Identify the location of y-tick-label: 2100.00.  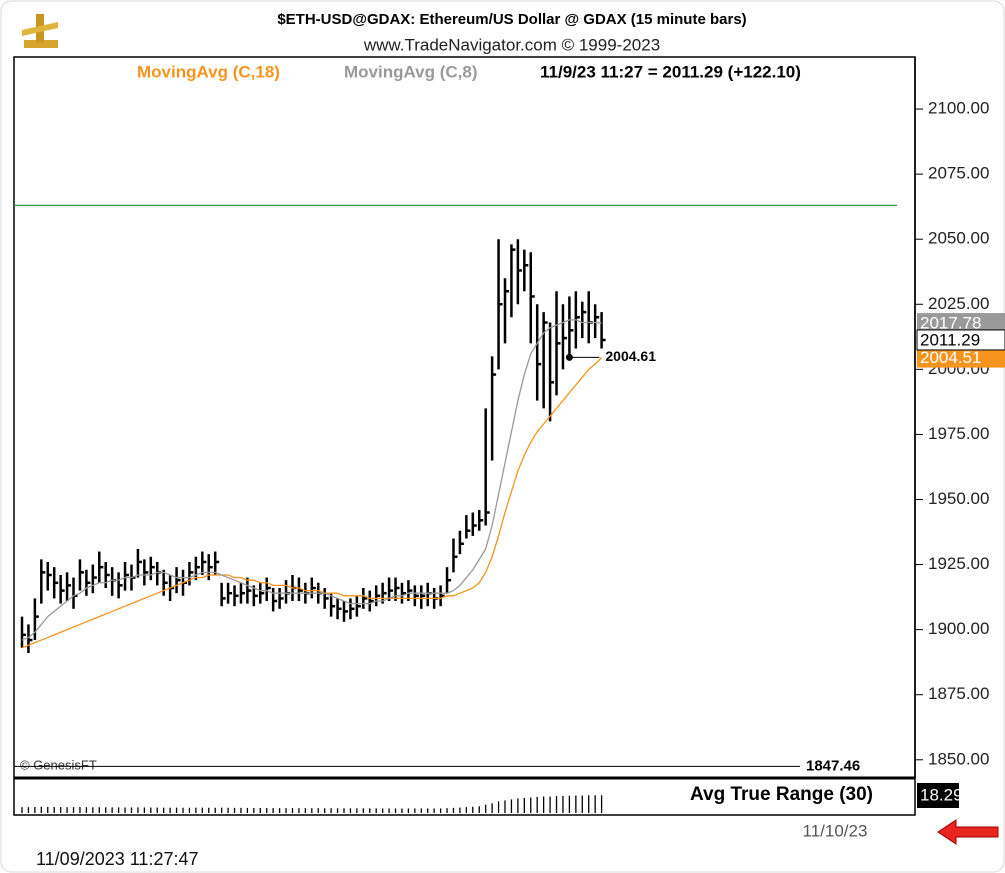
(958, 108).